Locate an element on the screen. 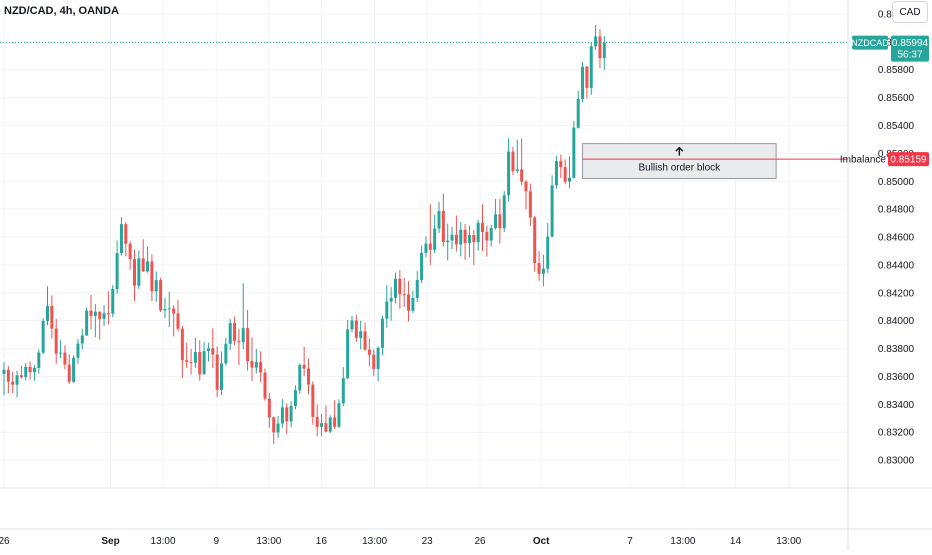  y-tick-label: 0.84800 is located at coordinates (896, 210).